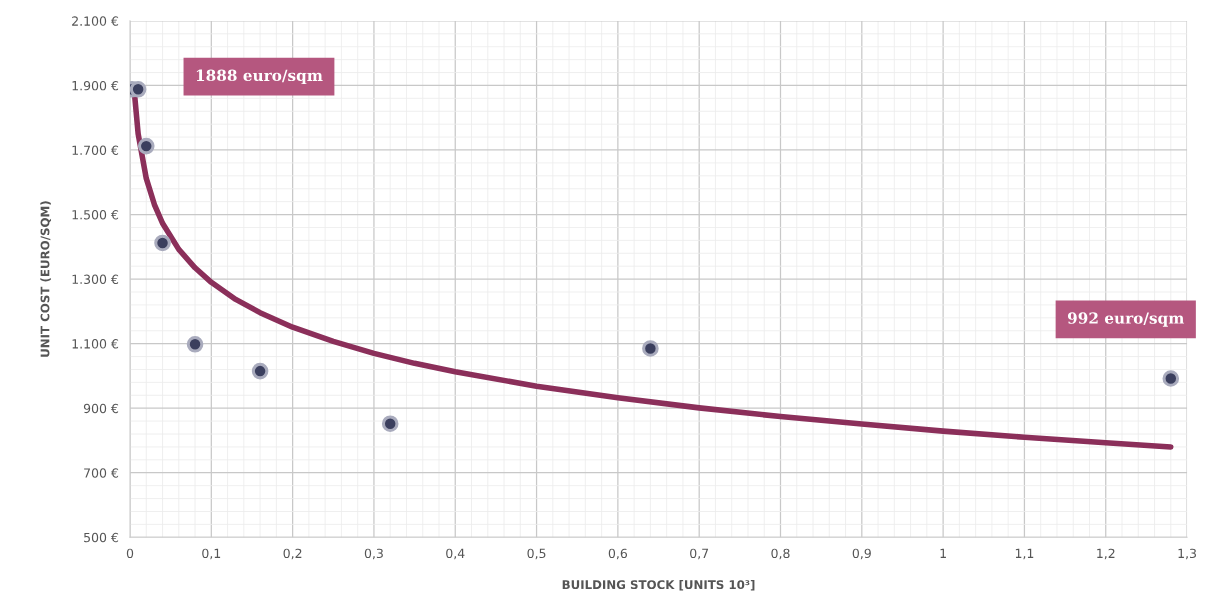 The width and height of the screenshot is (1215, 597). I want to click on y-tick-label: 500 €, so click(101, 537).